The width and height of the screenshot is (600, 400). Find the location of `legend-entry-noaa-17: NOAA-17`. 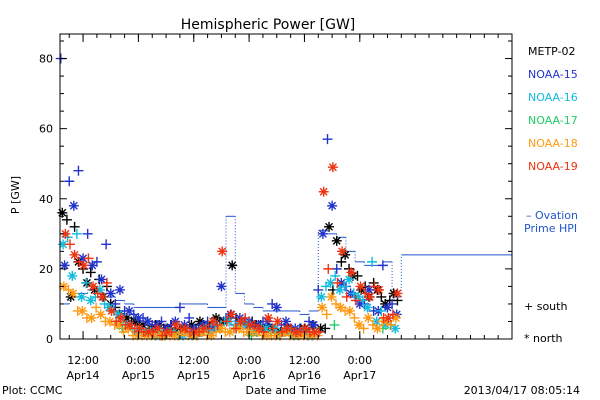

legend-entry-noaa-17: NOAA-17 is located at coordinates (553, 120).